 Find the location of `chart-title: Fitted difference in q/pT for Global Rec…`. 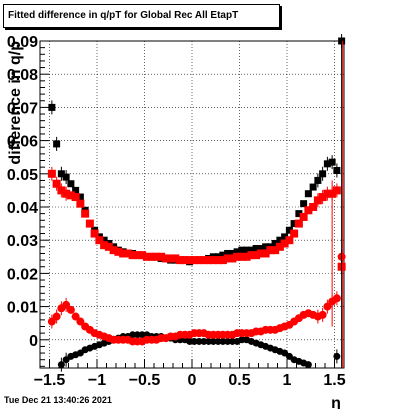

chart-title: Fitted difference in q/pT for Global Rec… is located at coordinates (141, 16).